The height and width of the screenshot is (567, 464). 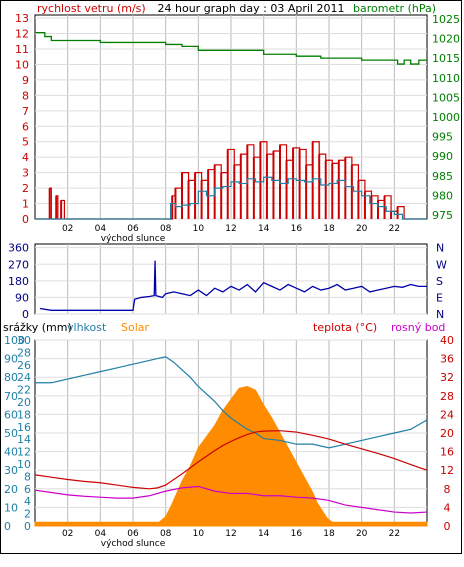 What do you see at coordinates (18, 281) in the screenshot?
I see `y-tick-label: 180` at bounding box center [18, 281].